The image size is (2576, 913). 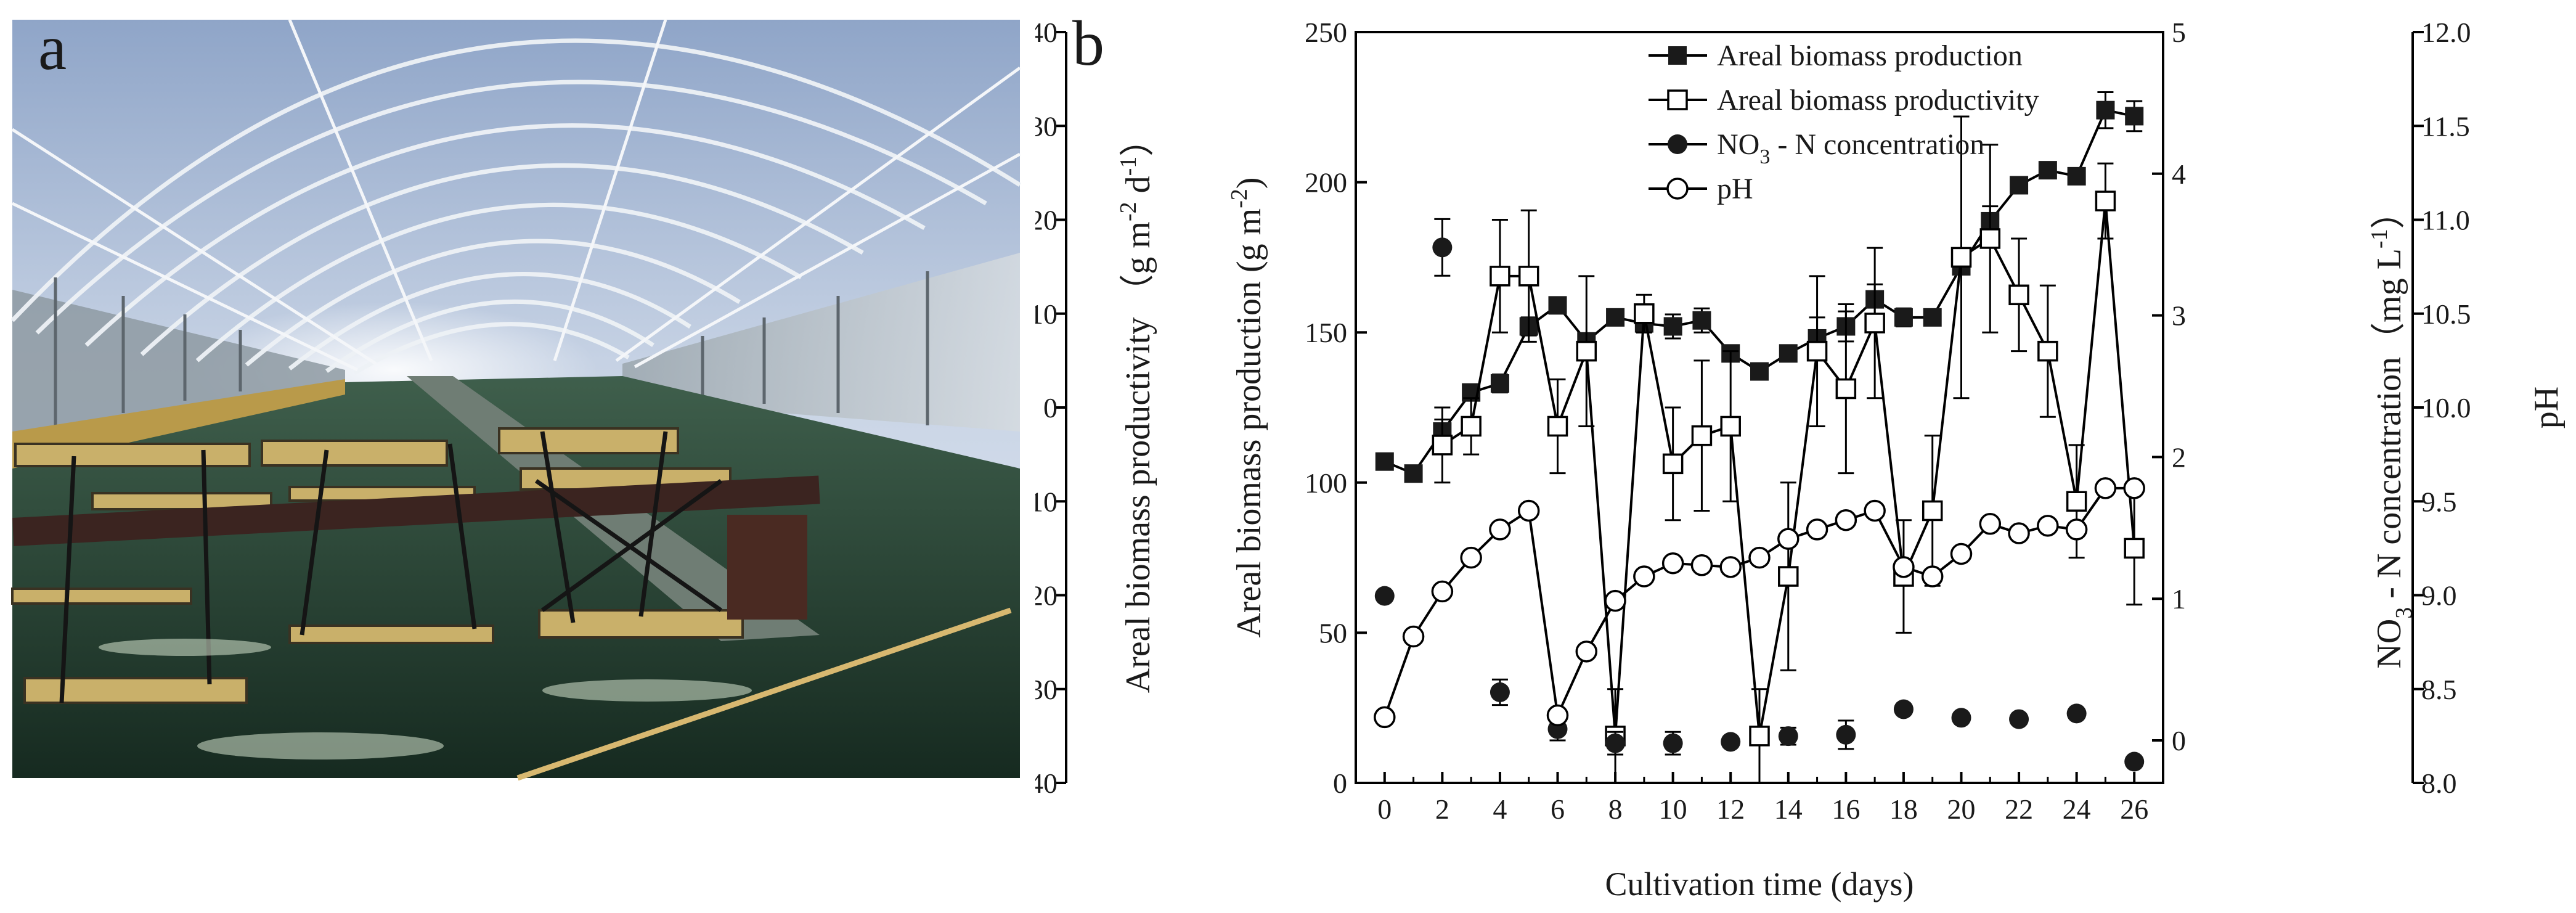 I want to click on x-axis-label: Cultivation time (days), so click(x=1759, y=884).